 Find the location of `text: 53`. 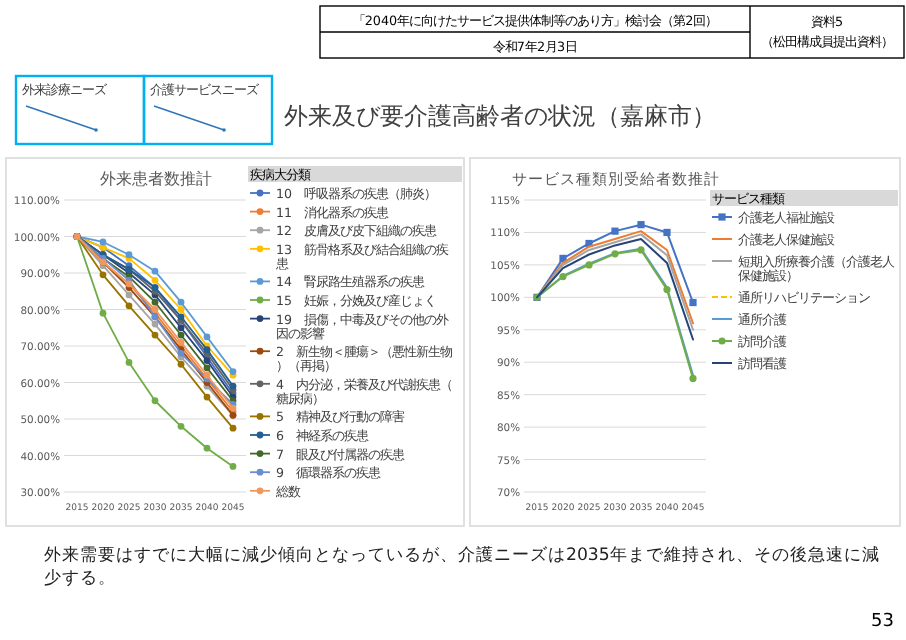

text: 53 is located at coordinates (882, 622).